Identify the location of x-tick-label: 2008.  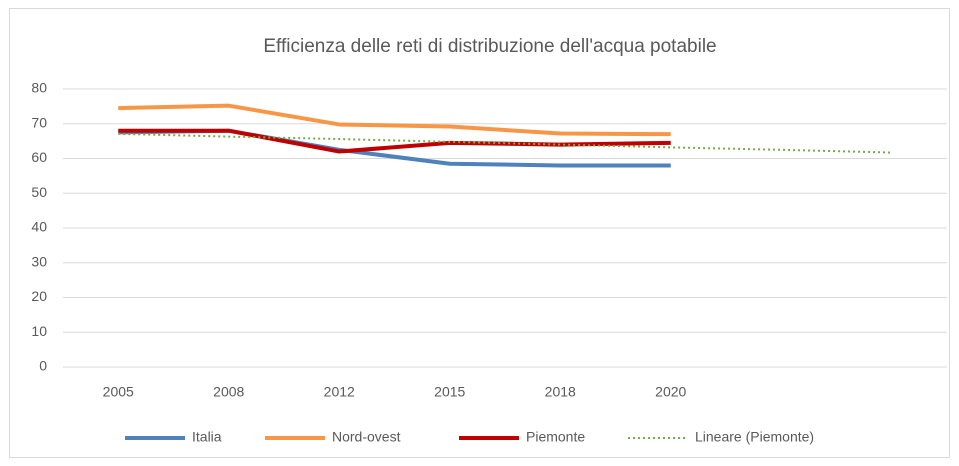
(228, 392).